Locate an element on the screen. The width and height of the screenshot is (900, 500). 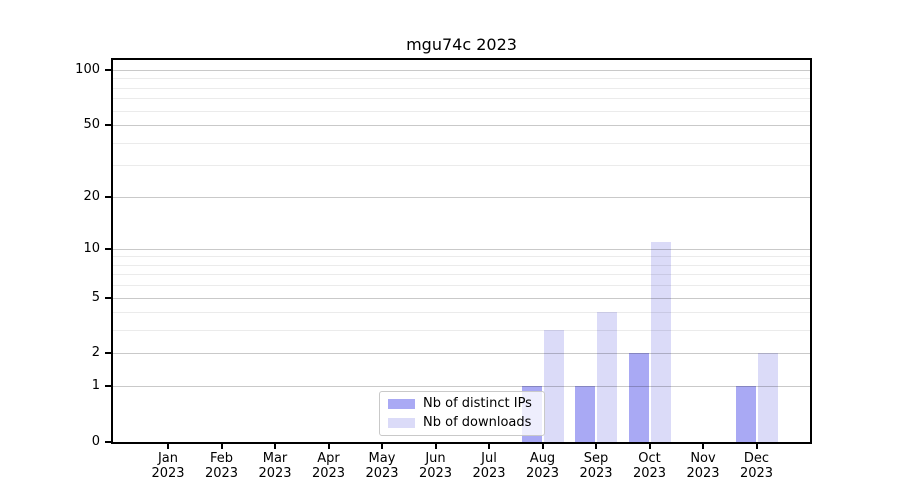
x-tick-month: Nov is located at coordinates (703, 458).